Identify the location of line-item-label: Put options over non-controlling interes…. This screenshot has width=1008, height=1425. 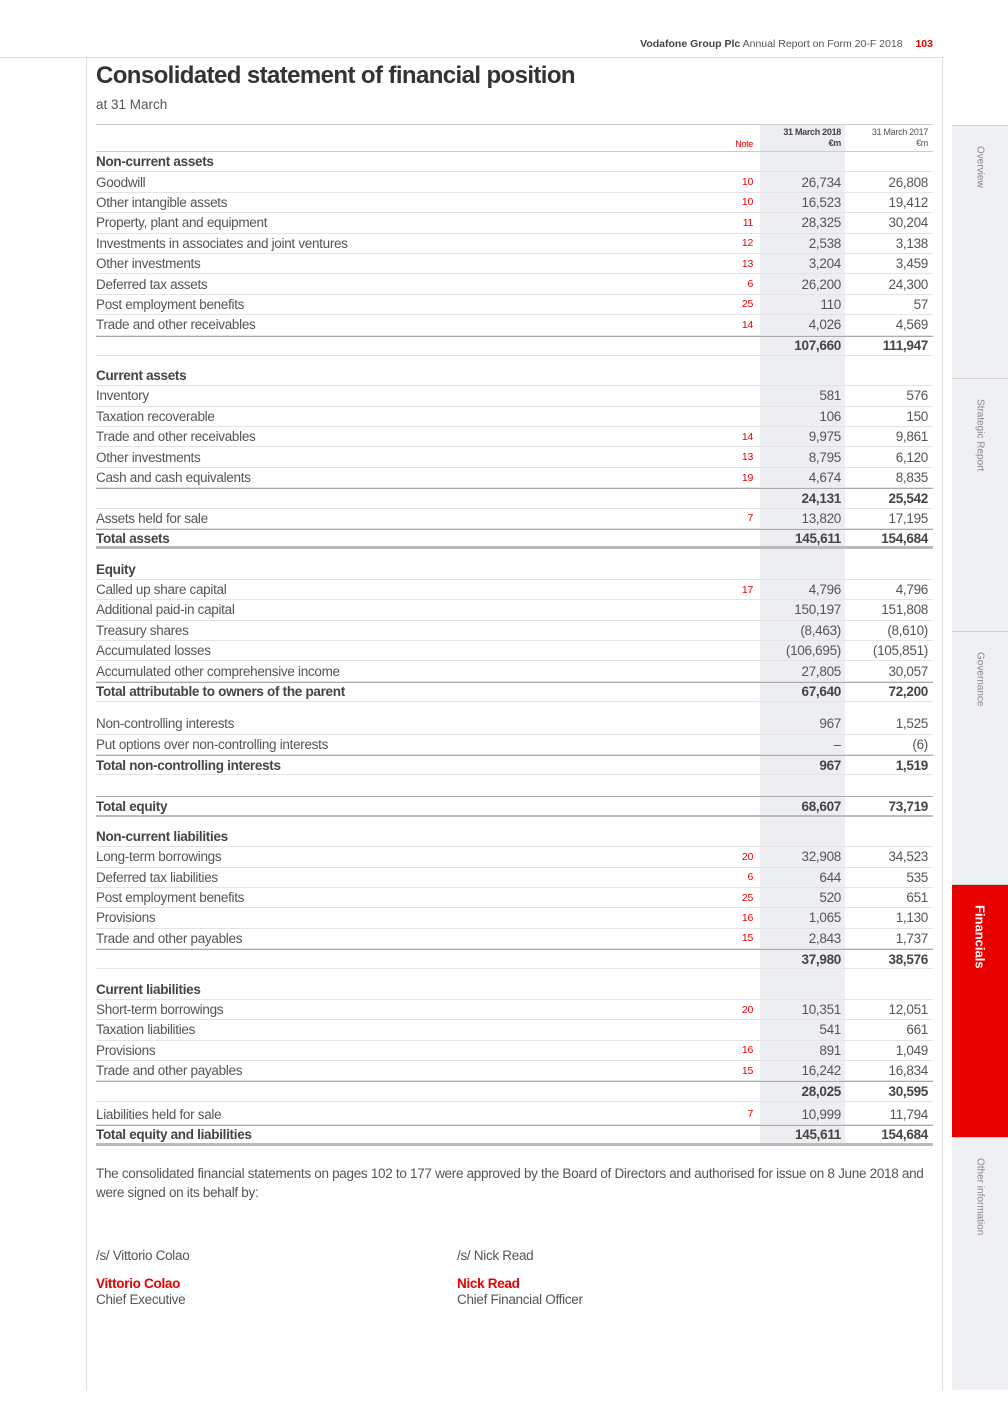
(212, 744).